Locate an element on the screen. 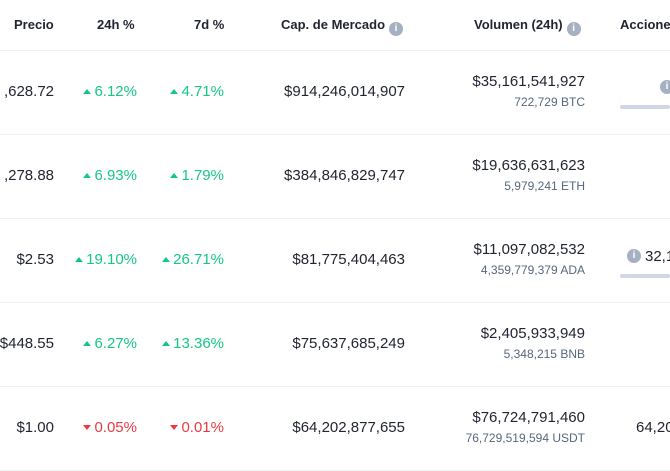 The height and width of the screenshot is (471, 670). price-cell: ,628.72 is located at coordinates (28, 91).